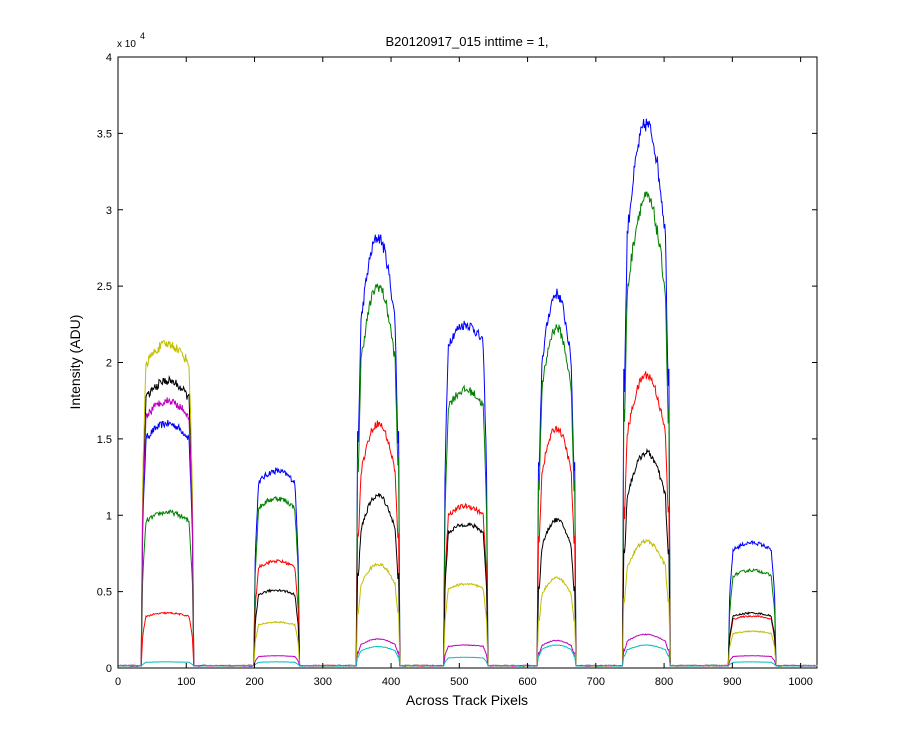 The height and width of the screenshot is (750, 900). What do you see at coordinates (596, 682) in the screenshot?
I see `x-tick-label: 700` at bounding box center [596, 682].